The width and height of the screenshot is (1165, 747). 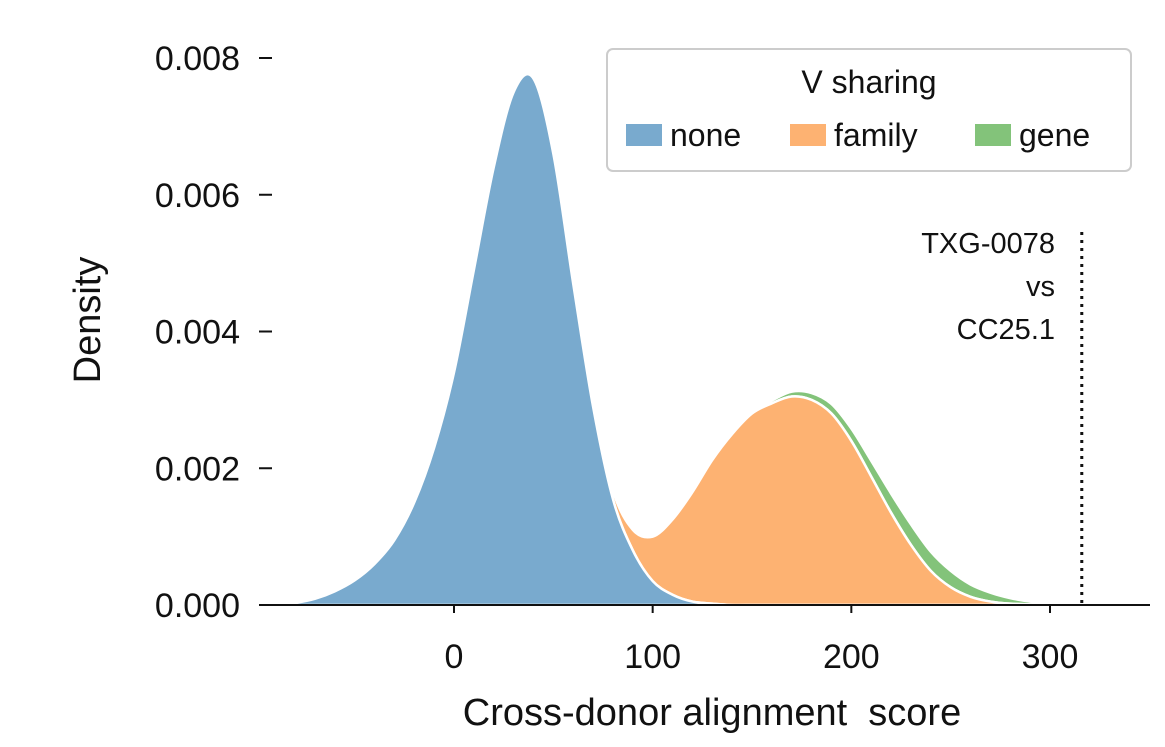 I want to click on y-axis-title: Density, so click(x=88, y=320).